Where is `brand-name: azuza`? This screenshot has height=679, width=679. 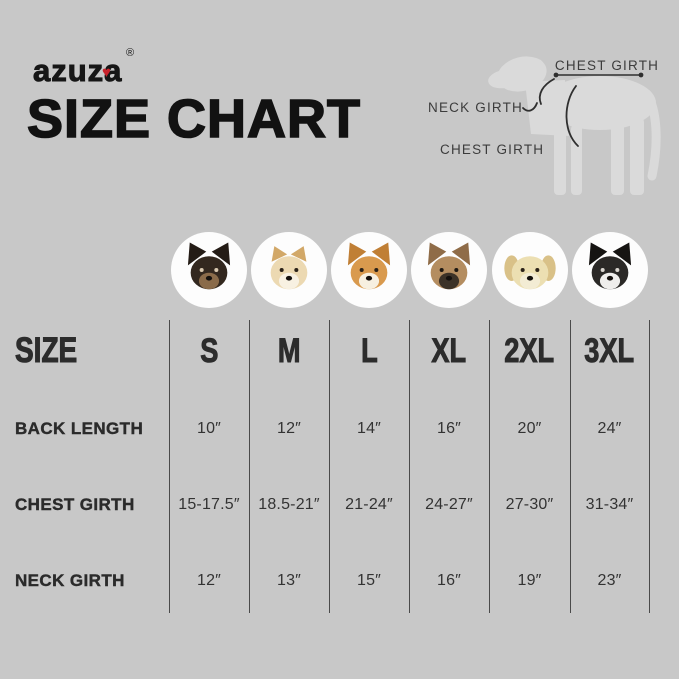 brand-name: azuza is located at coordinates (77, 71).